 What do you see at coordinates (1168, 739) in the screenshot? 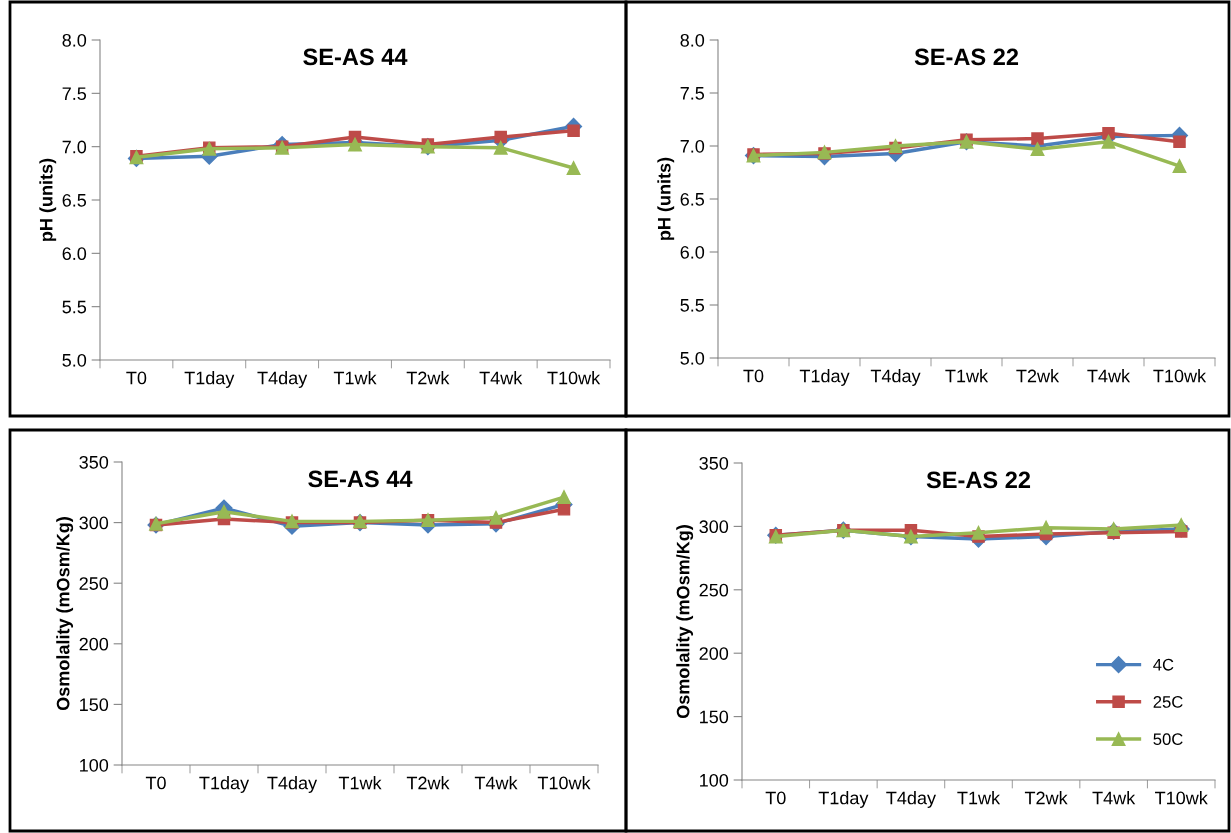
I see `legend-label: 50C` at bounding box center [1168, 739].